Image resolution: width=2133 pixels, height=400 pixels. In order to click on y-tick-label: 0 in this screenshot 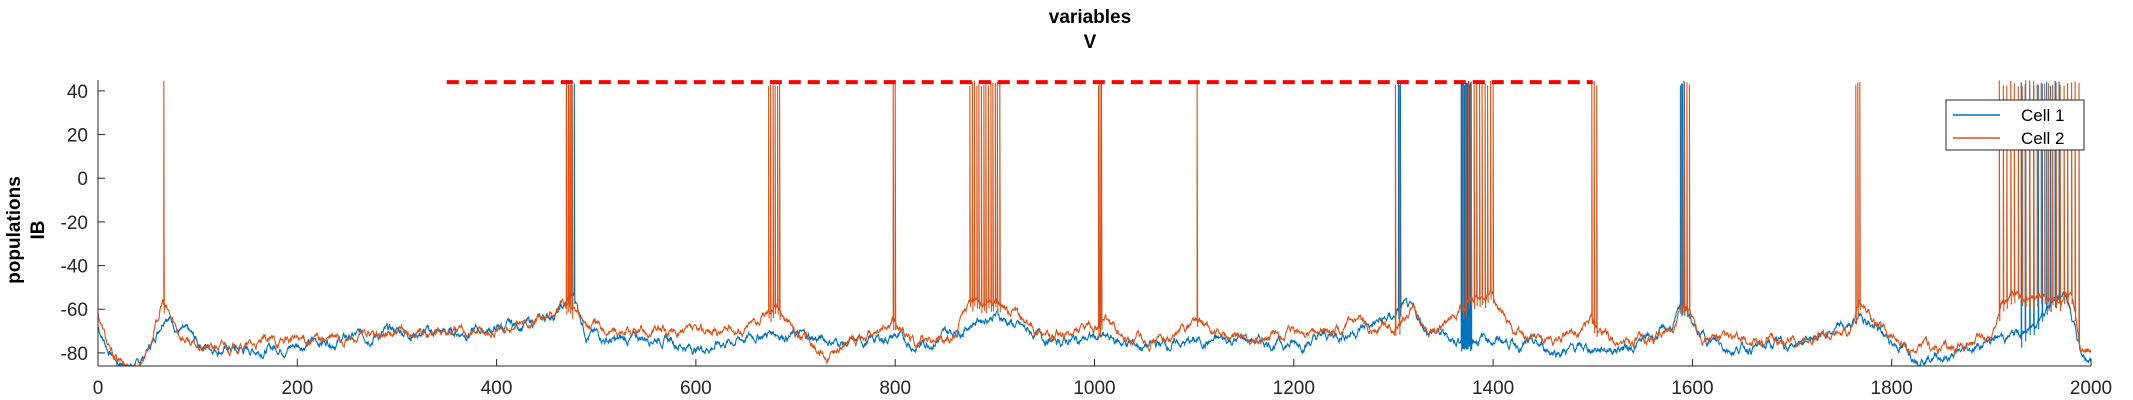, I will do `click(82, 179)`.